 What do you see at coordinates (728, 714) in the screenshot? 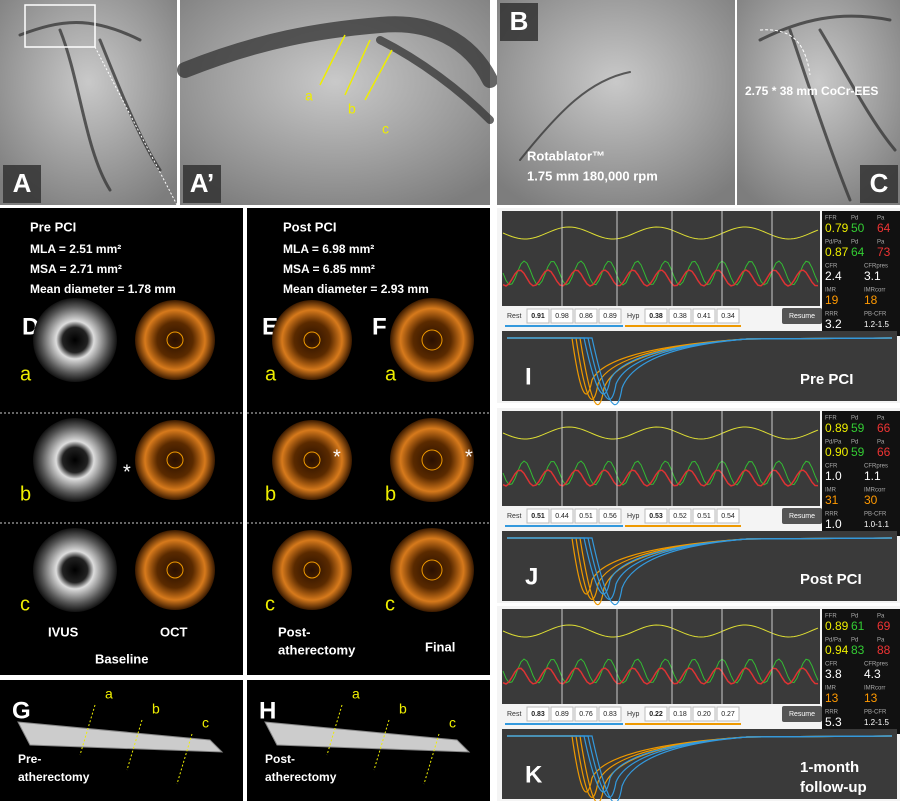
I see `hyp-value: 0.27` at bounding box center [728, 714].